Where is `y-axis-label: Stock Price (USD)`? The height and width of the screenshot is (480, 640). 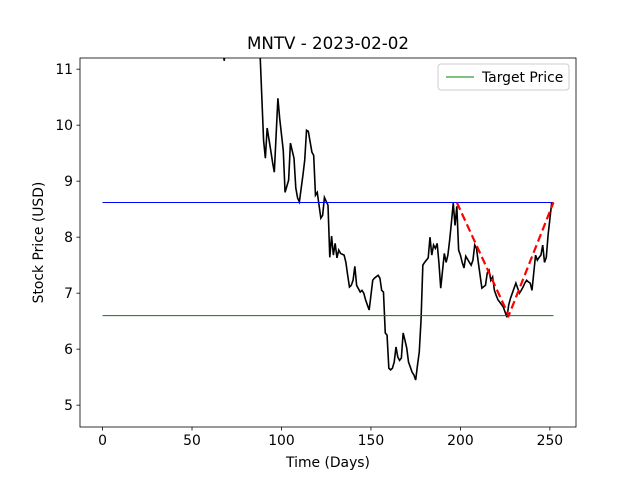
y-axis-label: Stock Price (USD) is located at coordinates (39, 243).